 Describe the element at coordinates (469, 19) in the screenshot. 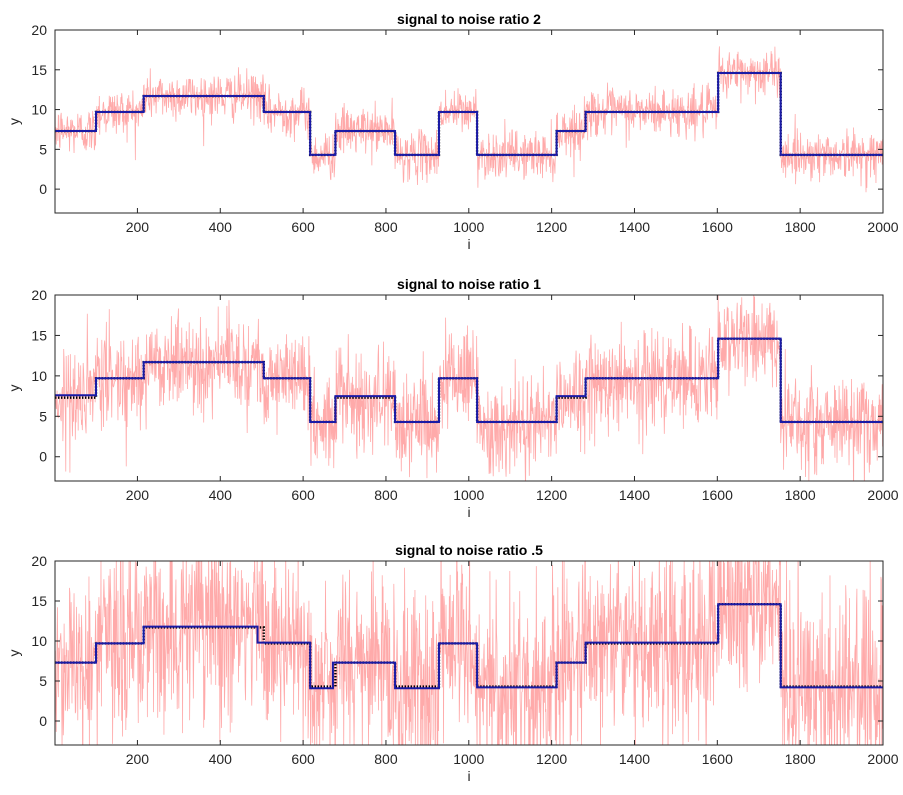

I see `chart-title: signal to noise ratio 2` at that location.